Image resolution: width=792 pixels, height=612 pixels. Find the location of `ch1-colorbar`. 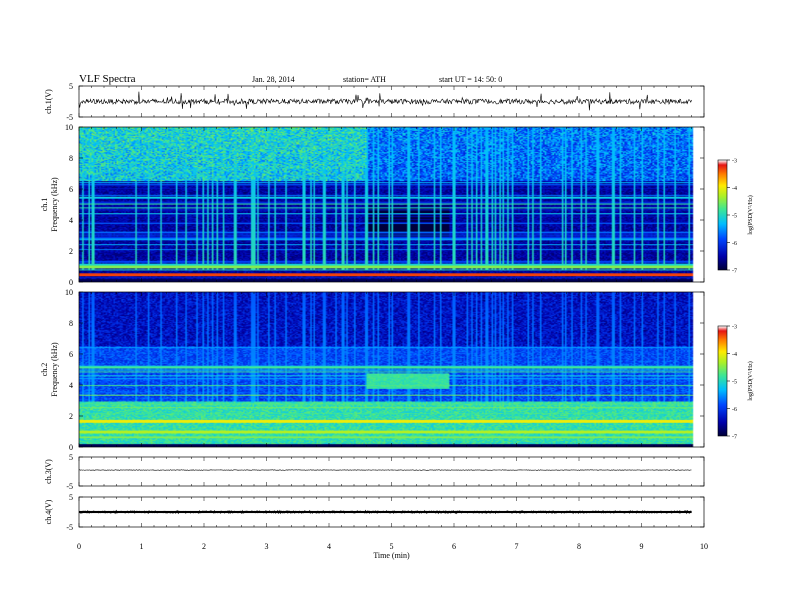

ch1-colorbar is located at coordinates (722, 215).